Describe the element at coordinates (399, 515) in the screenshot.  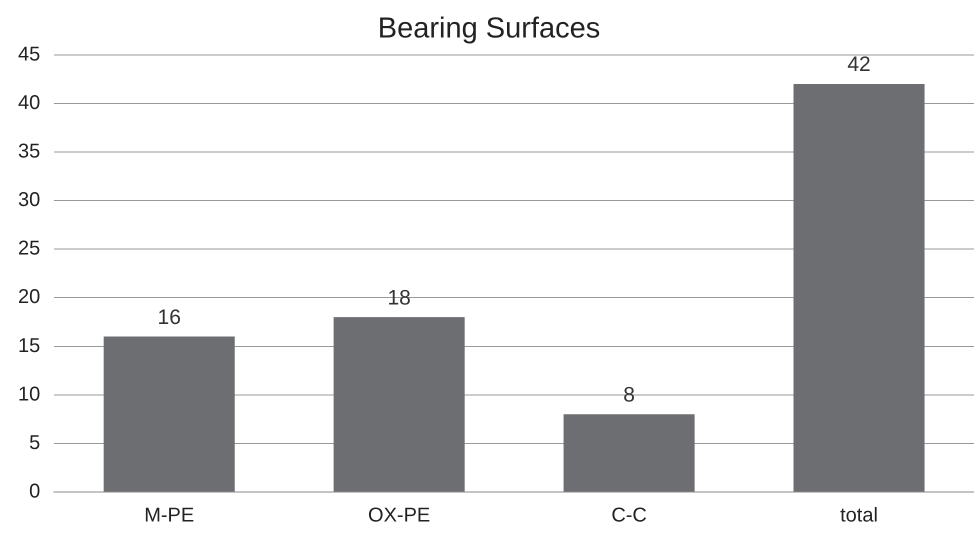
I see `x-tick-label: OX-PE` at that location.